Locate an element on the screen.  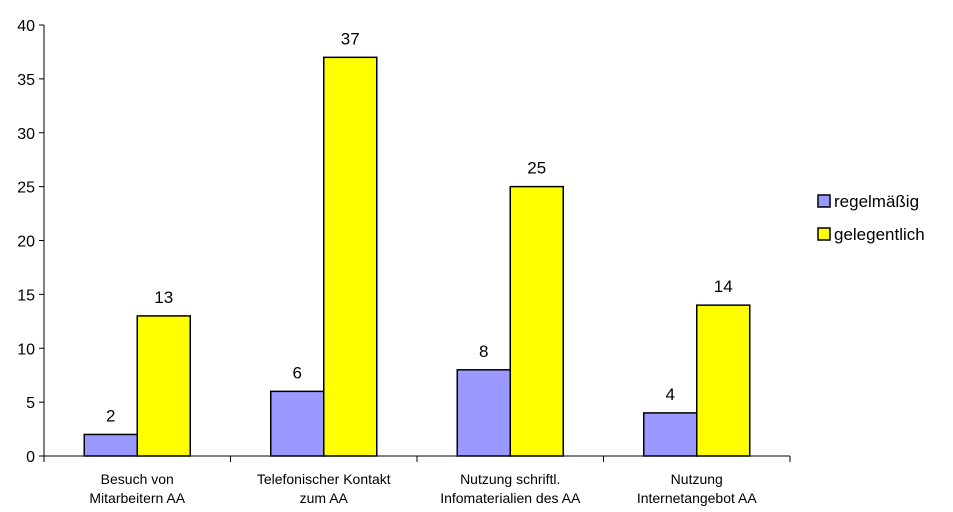
y-tick-label: 15 is located at coordinates (26, 295).